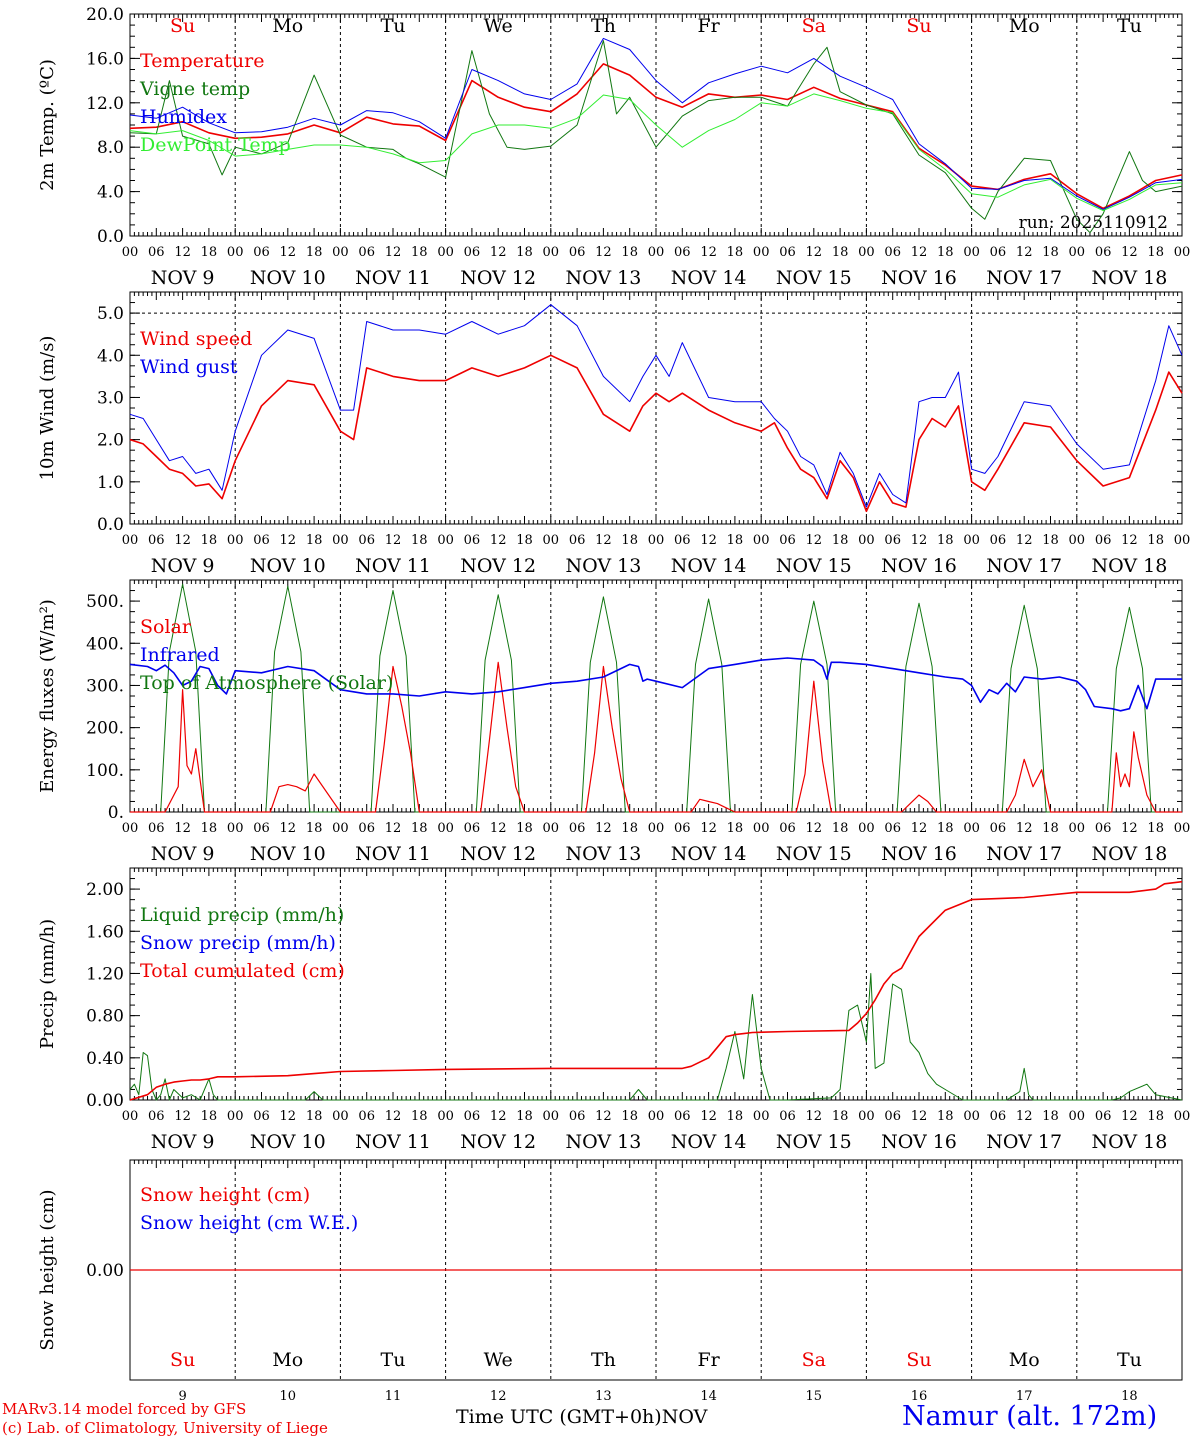 Image resolution: width=1194 pixels, height=1440 pixels. Describe the element at coordinates (603, 1396) in the screenshot. I see `day-number-label: 13` at that location.